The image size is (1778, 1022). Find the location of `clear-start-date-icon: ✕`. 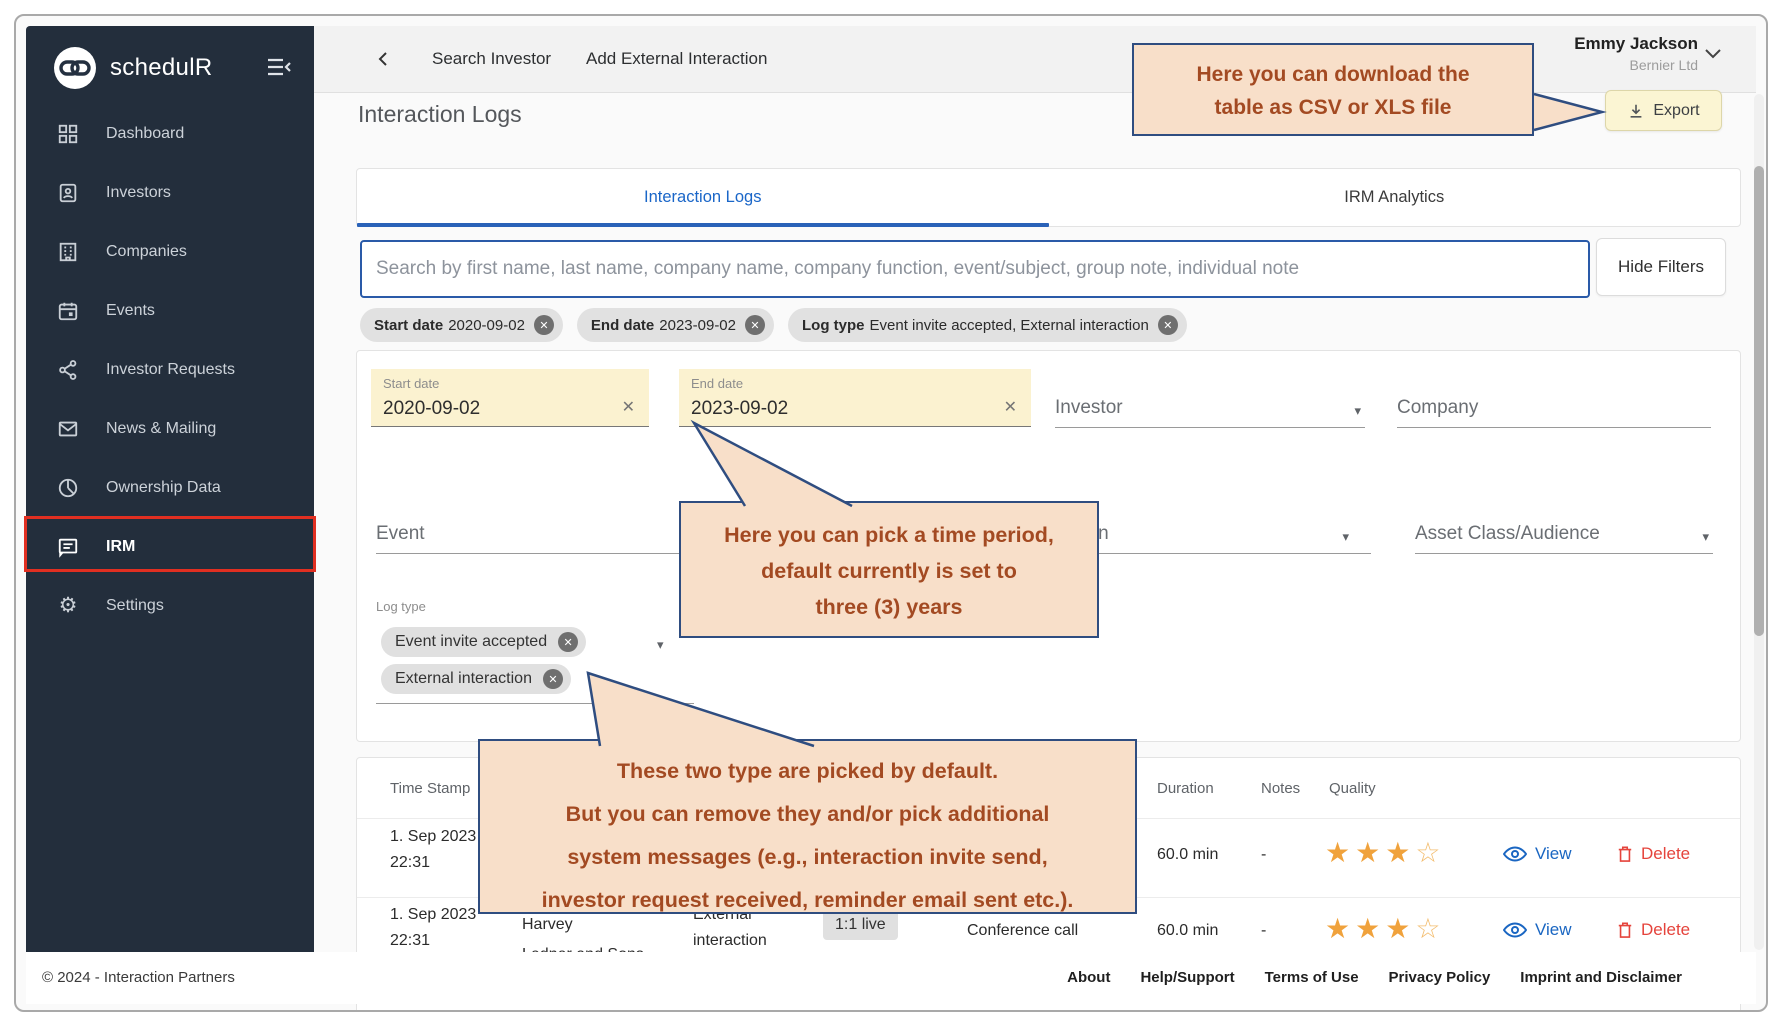

clear-start-date-icon: ✕ is located at coordinates (628, 407).